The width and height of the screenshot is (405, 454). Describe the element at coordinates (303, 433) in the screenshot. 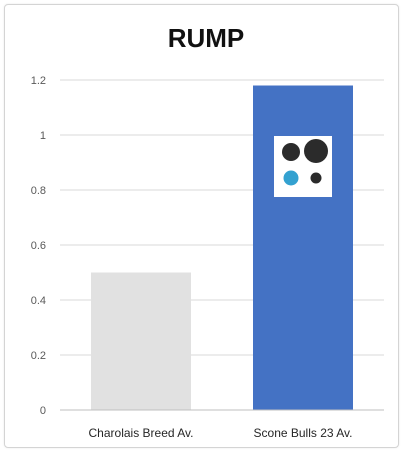

I see `x-tick-label: Scone Bulls 23 Av.` at that location.